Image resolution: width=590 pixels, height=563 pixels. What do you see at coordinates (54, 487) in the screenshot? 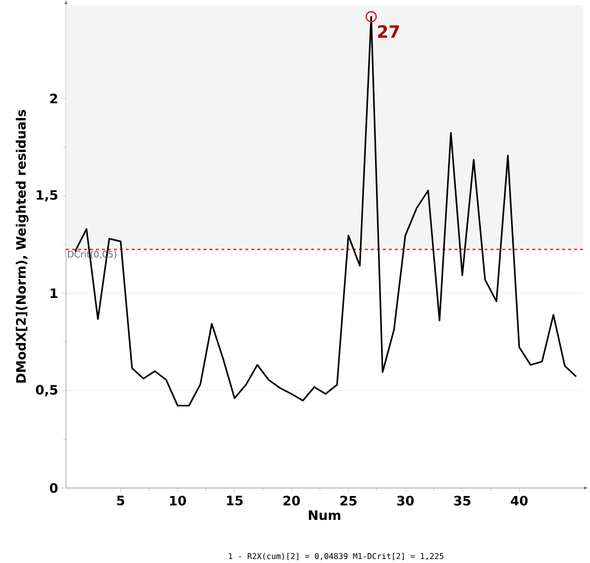
I see `y-tick-label: 0` at bounding box center [54, 487].